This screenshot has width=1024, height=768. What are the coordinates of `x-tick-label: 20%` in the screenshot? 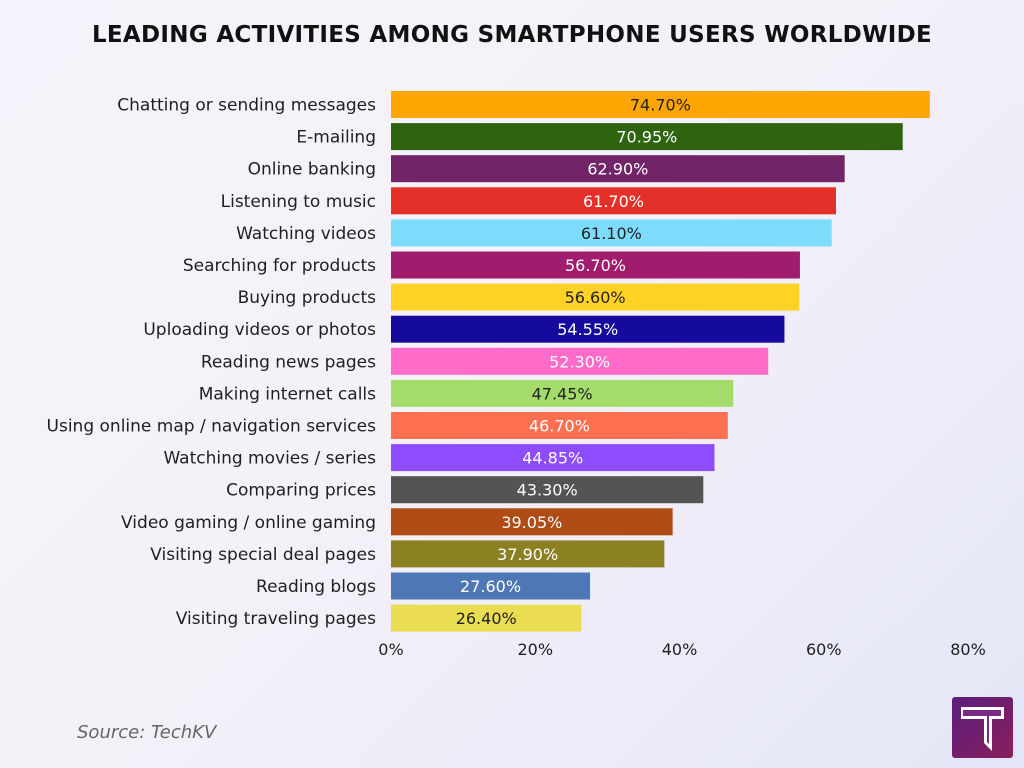 It's located at (535, 649).